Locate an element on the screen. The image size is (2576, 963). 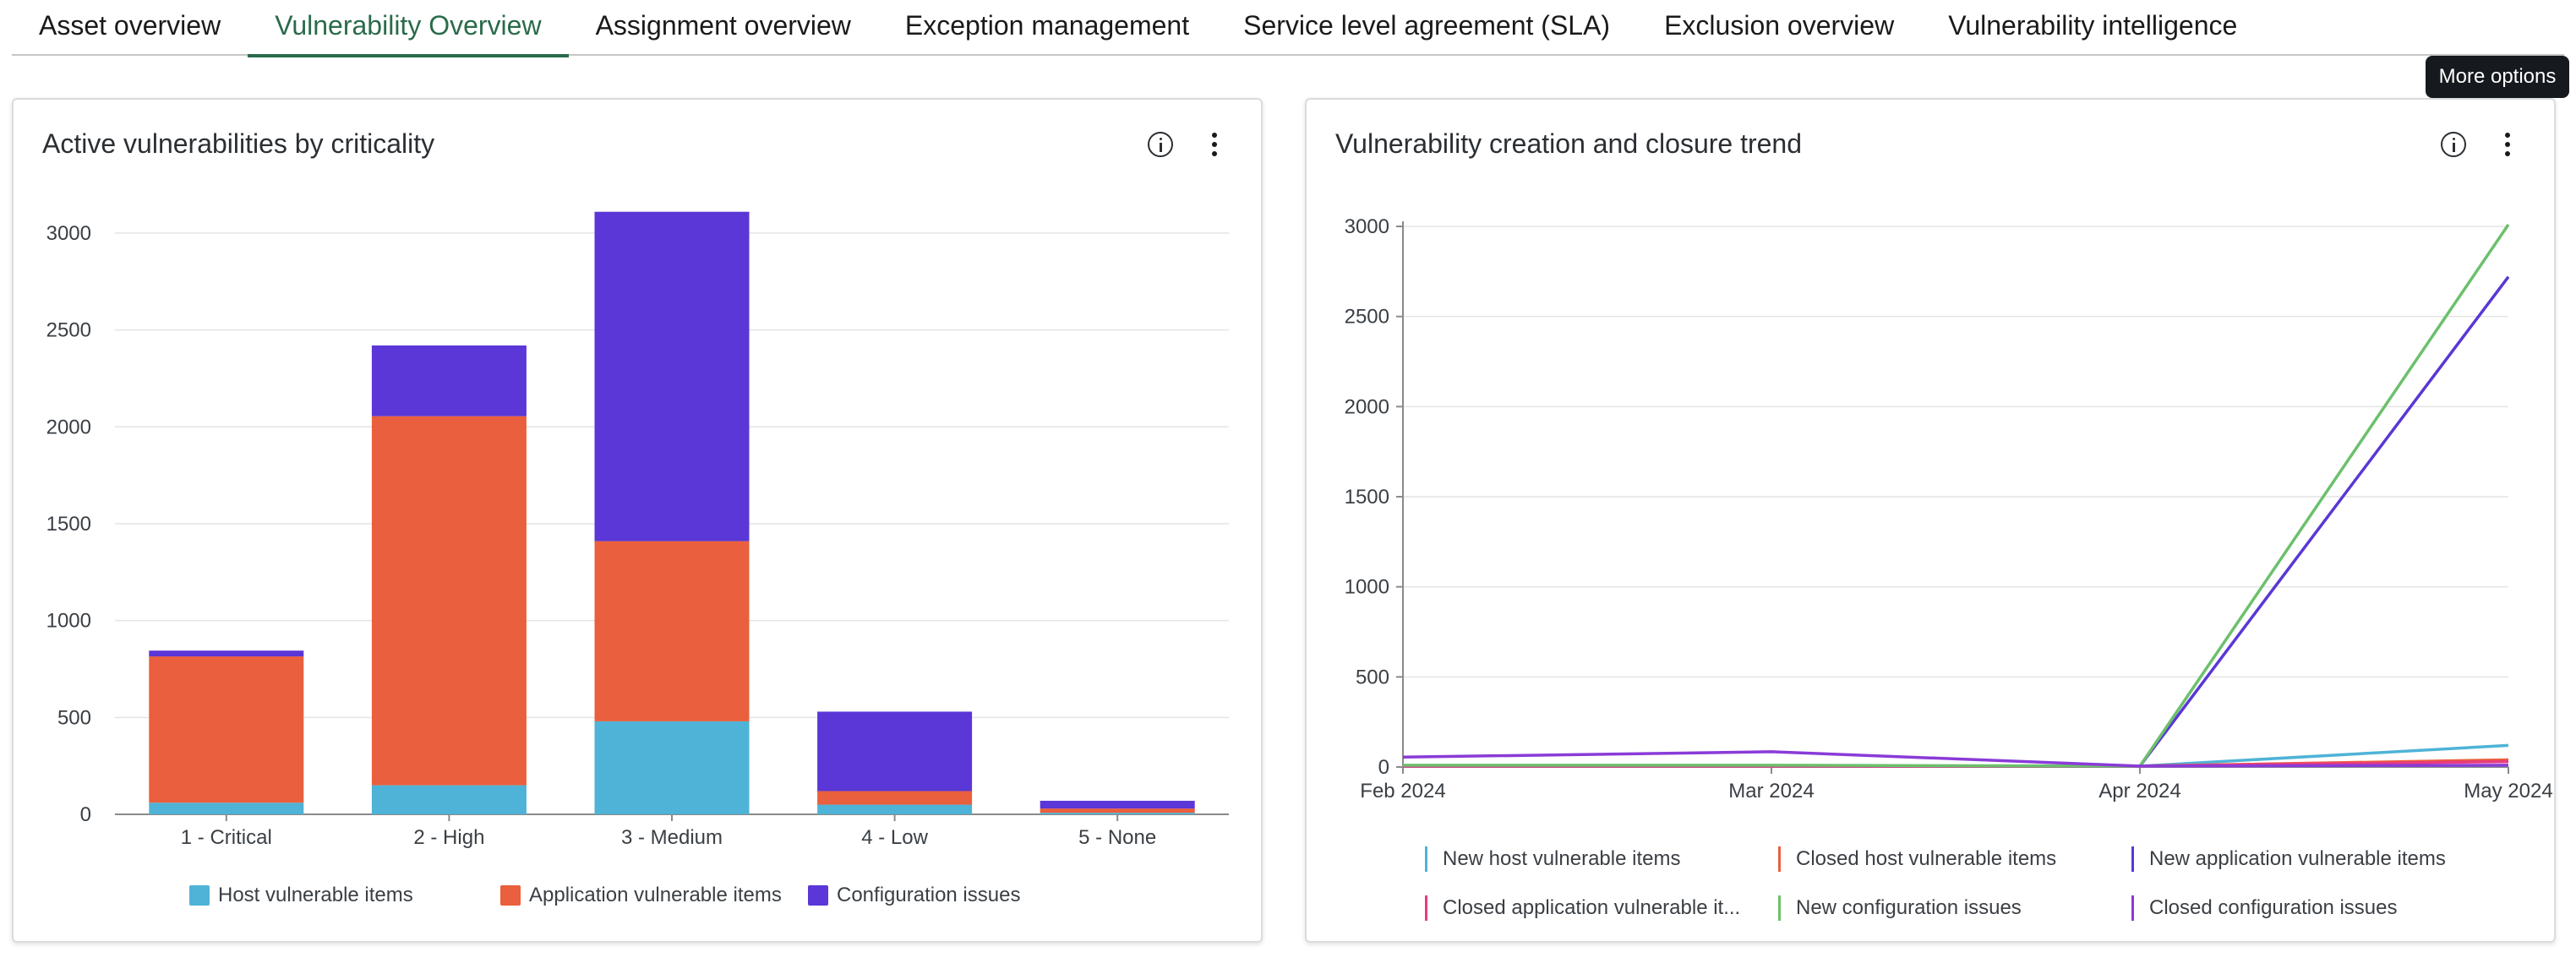
tab-assignment-overview: Assignment overview is located at coordinates (723, 25).